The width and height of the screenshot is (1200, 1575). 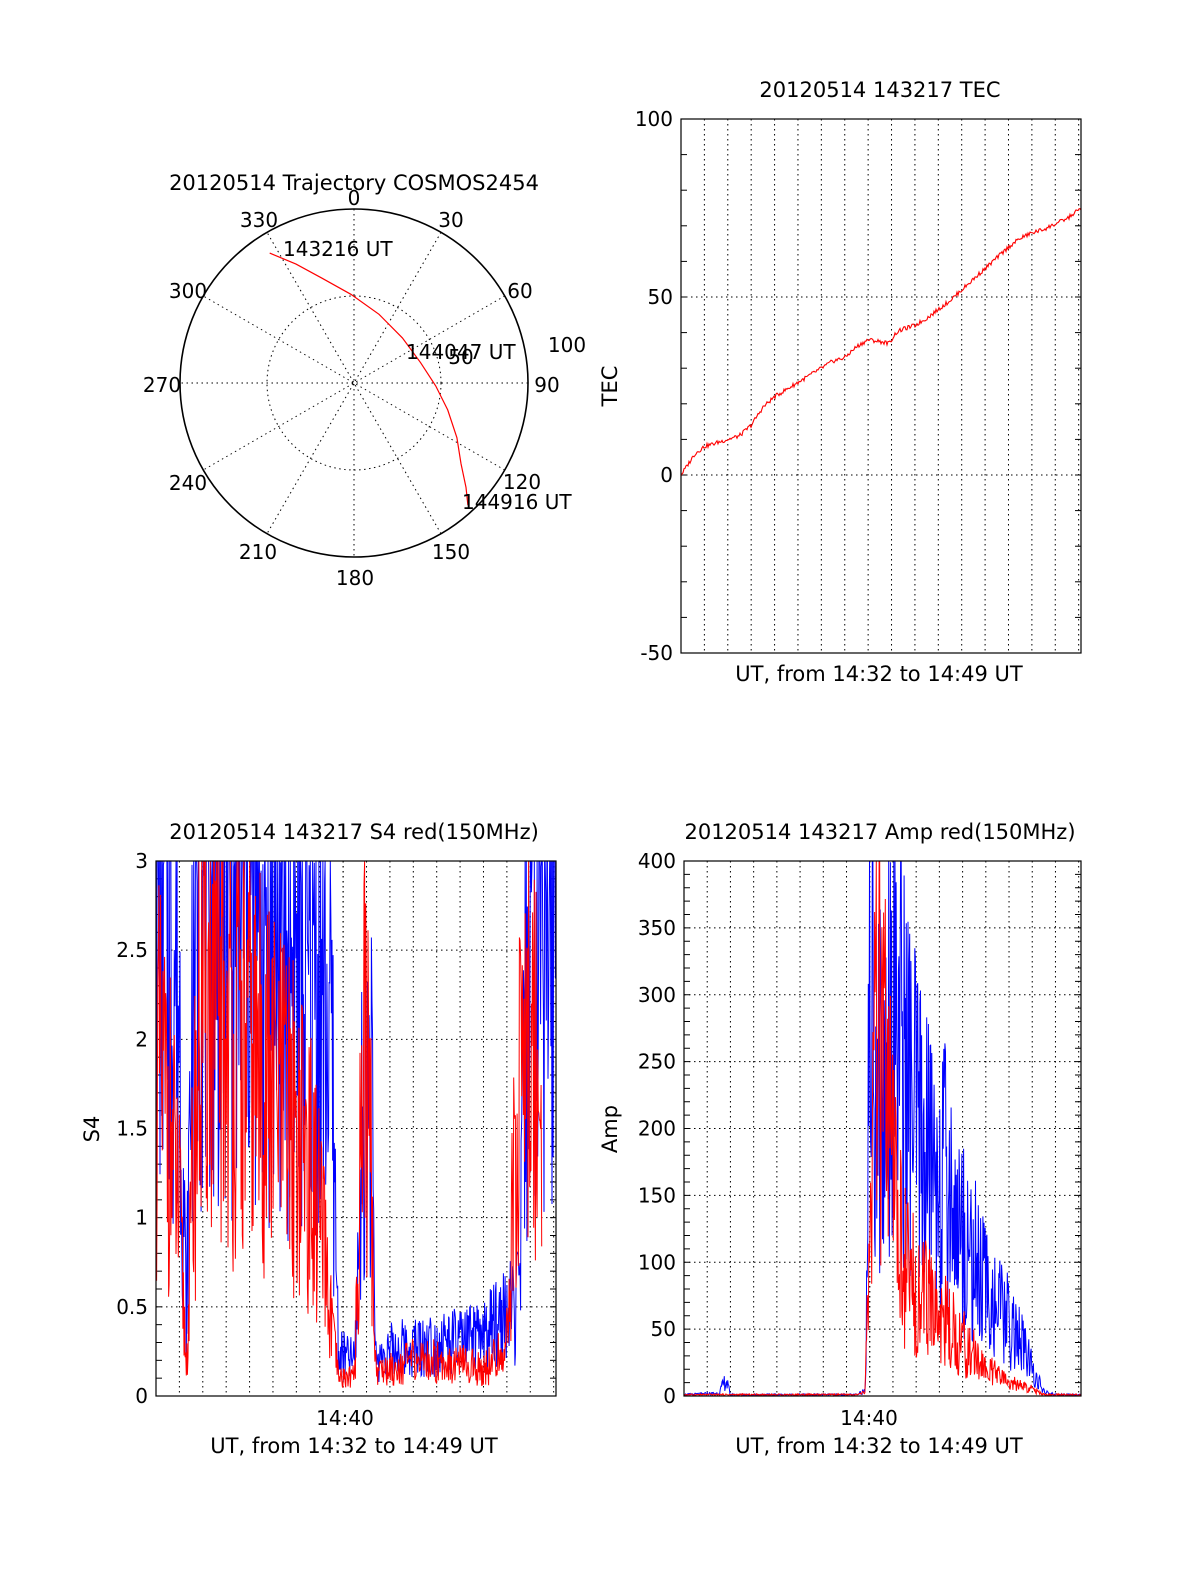 I want to click on azimuth-label-180: 180, so click(x=355, y=578).